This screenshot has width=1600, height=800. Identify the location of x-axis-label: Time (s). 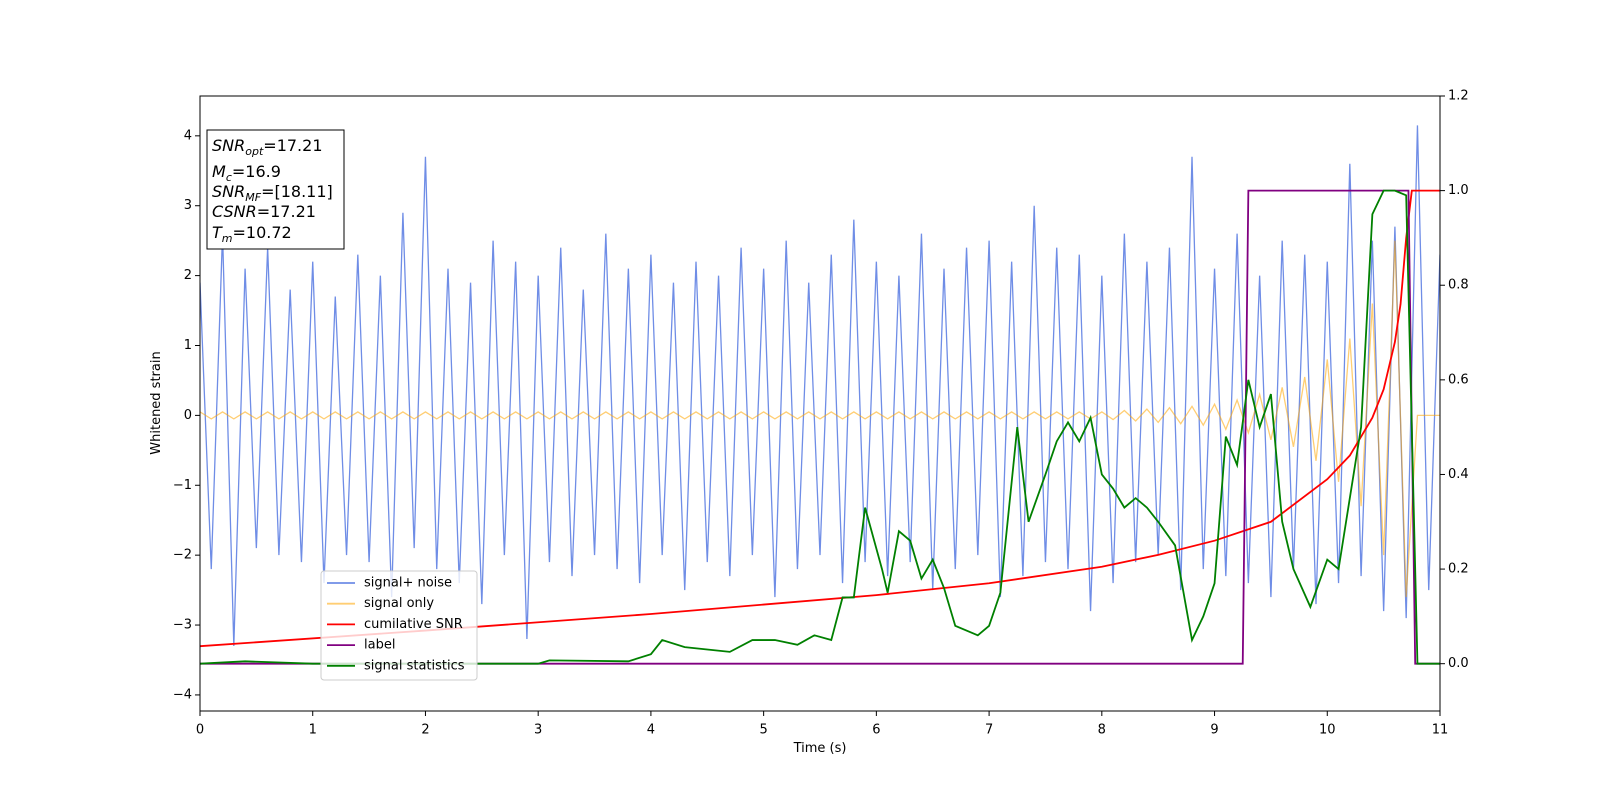
(820, 748).